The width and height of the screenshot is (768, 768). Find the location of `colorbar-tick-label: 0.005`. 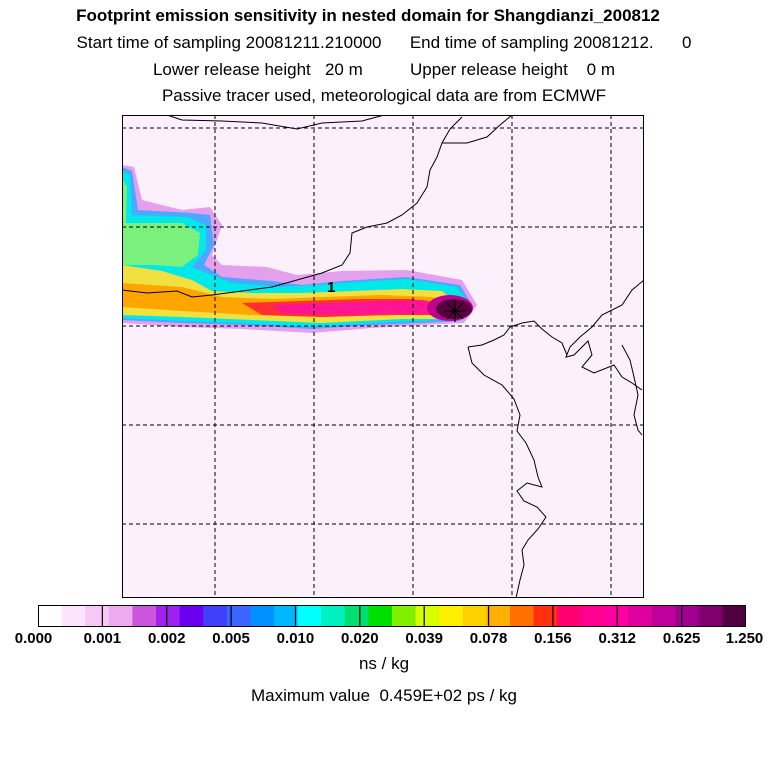

colorbar-tick-label: 0.005 is located at coordinates (231, 638).